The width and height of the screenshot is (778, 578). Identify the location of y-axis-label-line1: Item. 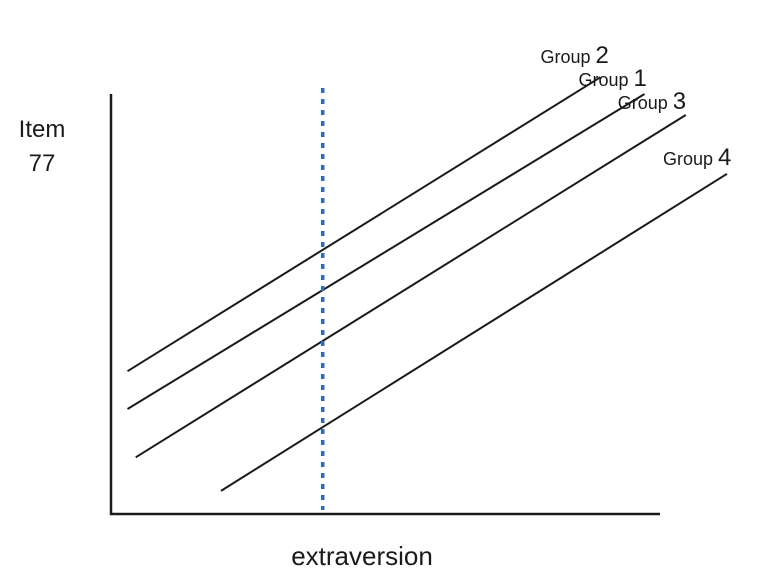
(42, 129).